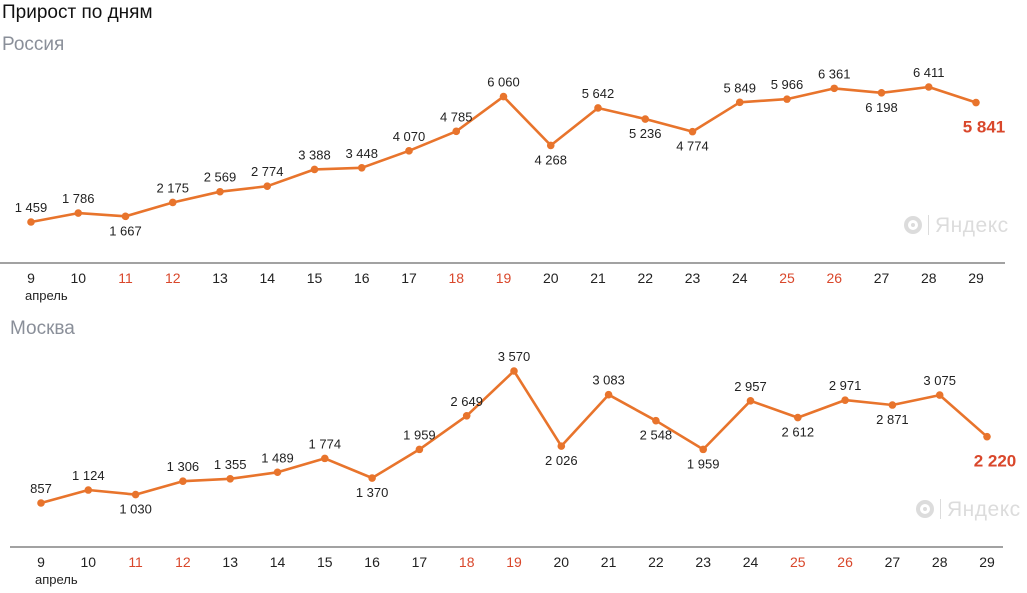 Image resolution: width=1027 pixels, height=593 pixels. Describe the element at coordinates (409, 136) in the screenshot. I see `data-label: 4 070` at that location.